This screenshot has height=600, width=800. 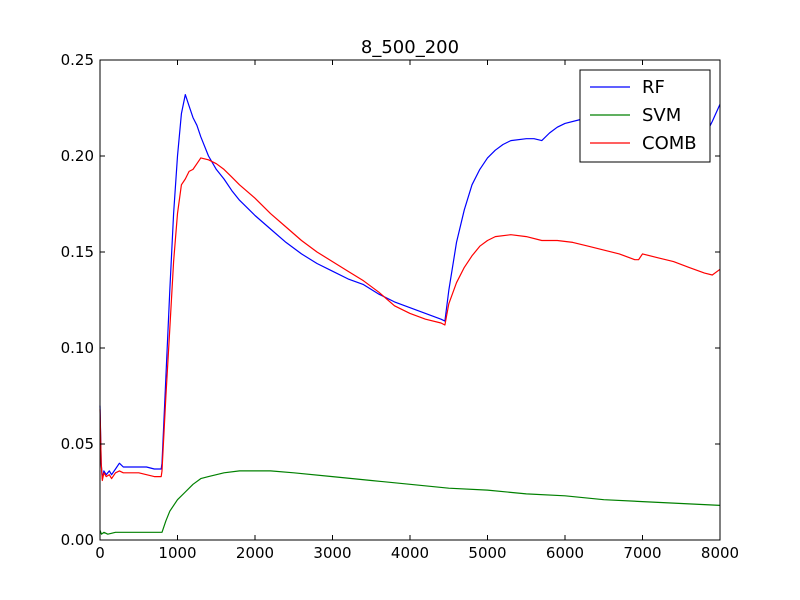 I want to click on x-tick-label: 8000, so click(x=720, y=553).